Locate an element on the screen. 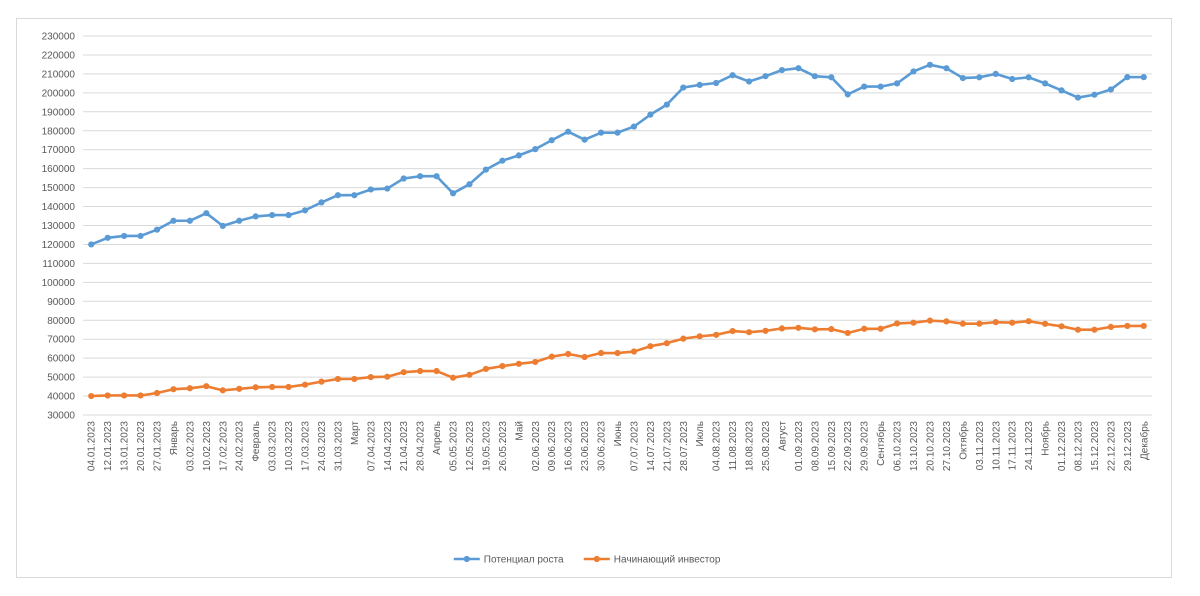 This screenshot has height=596, width=1200. x-tick-label: 29.12.2023 is located at coordinates (1128, 446).